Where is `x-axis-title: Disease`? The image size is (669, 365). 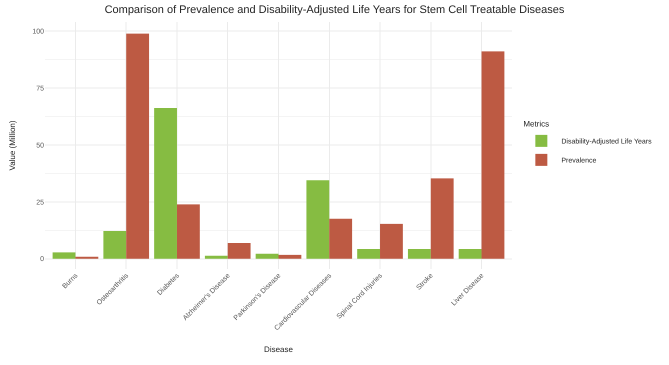
x-axis-title: Disease is located at coordinates (279, 349).